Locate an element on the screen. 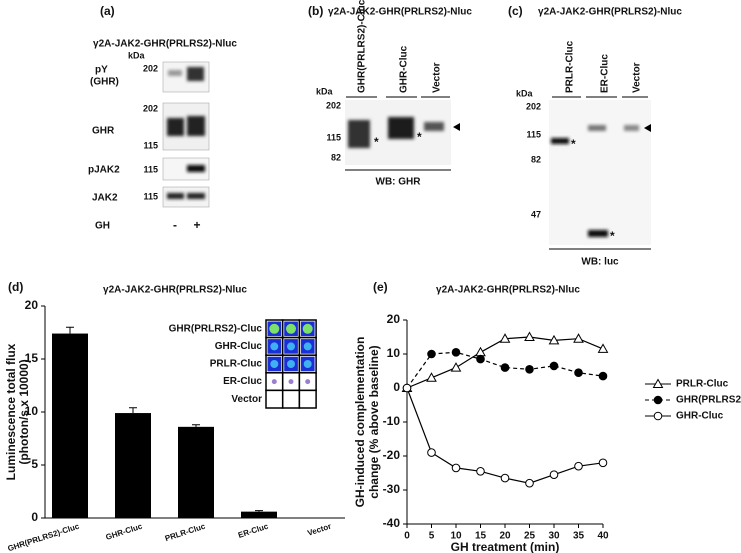  inset-label: GHR(PRLRS2)-Cluc is located at coordinates (216, 328).